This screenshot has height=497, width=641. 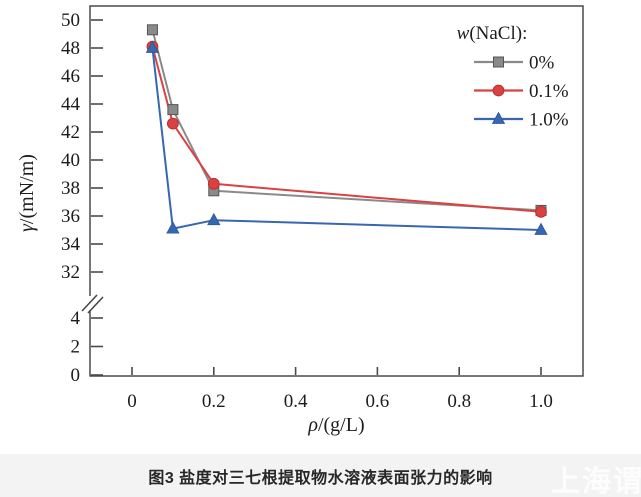 I want to click on y-tick-label: 50, so click(x=70, y=20).